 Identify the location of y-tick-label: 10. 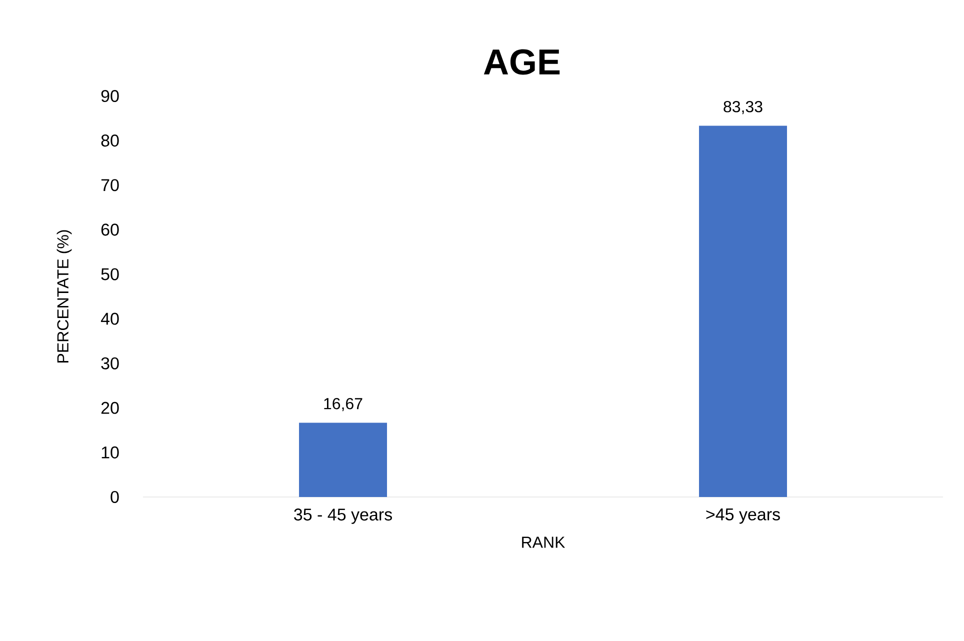
(110, 452).